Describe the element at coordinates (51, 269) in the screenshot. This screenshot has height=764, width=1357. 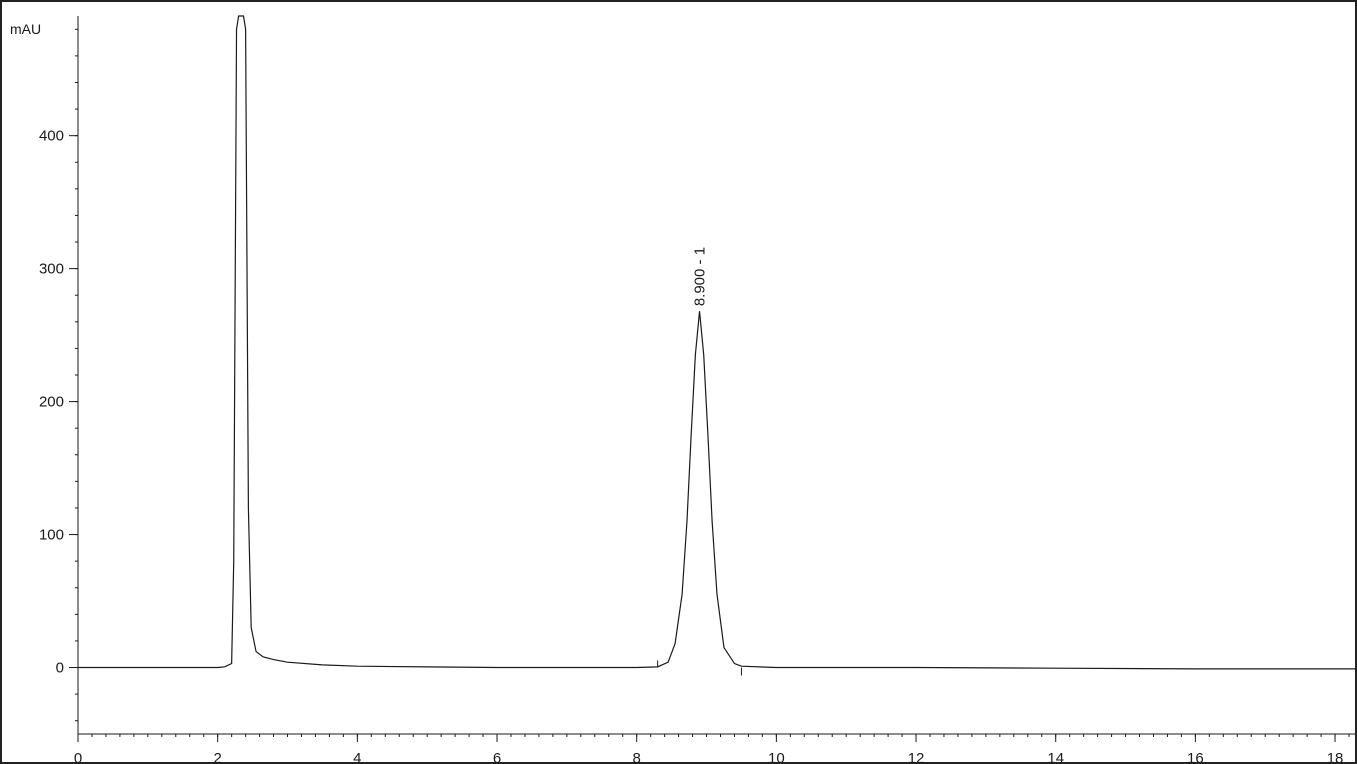
I see `y-tick-label: 300` at that location.